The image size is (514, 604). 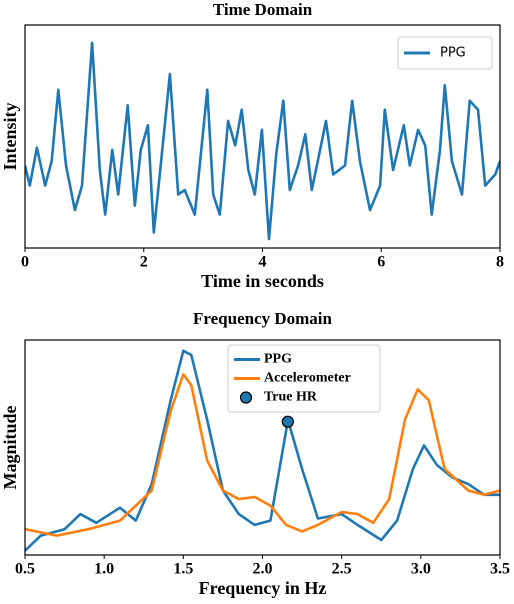 I want to click on y-axis-label: Magnitude, so click(x=10, y=447).